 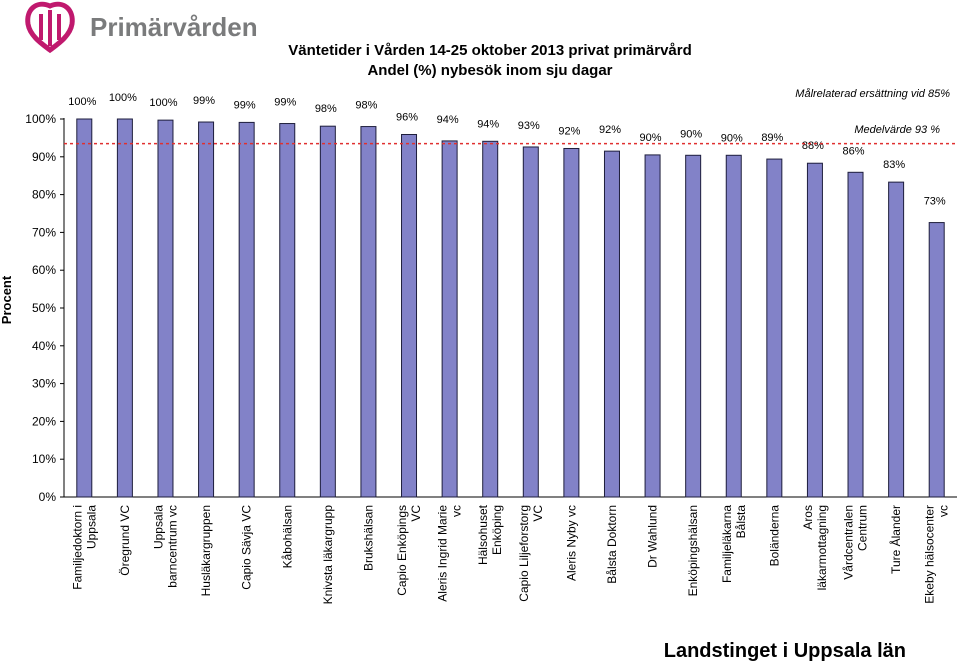 I want to click on category-label: Capio Enköpings VC, so click(x=409, y=550).